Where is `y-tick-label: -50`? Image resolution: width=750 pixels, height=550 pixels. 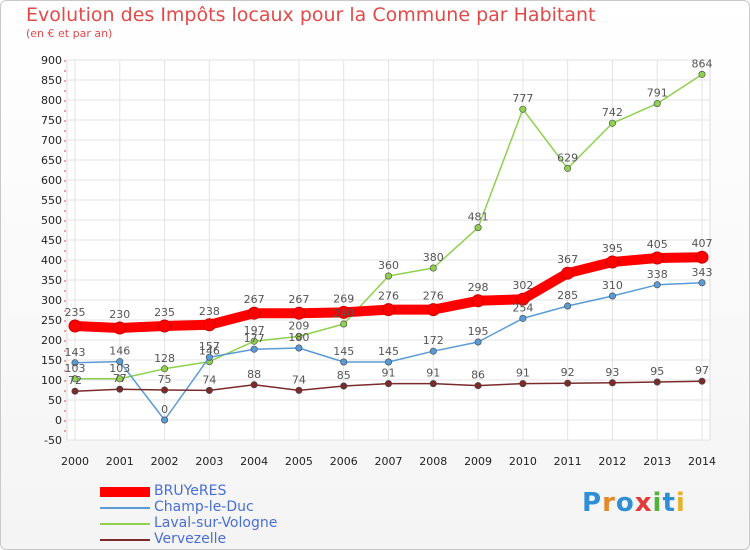
y-tick-label: -50 is located at coordinates (53, 440).